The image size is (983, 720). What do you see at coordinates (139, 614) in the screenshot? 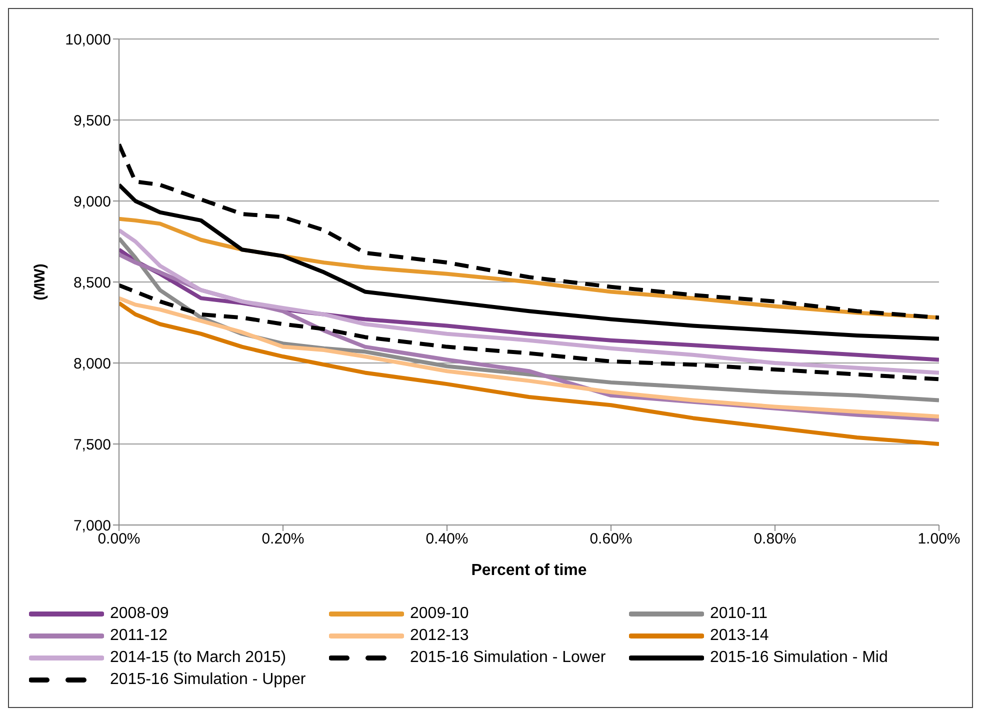
I see `legend-label: 2008-09` at bounding box center [139, 614].